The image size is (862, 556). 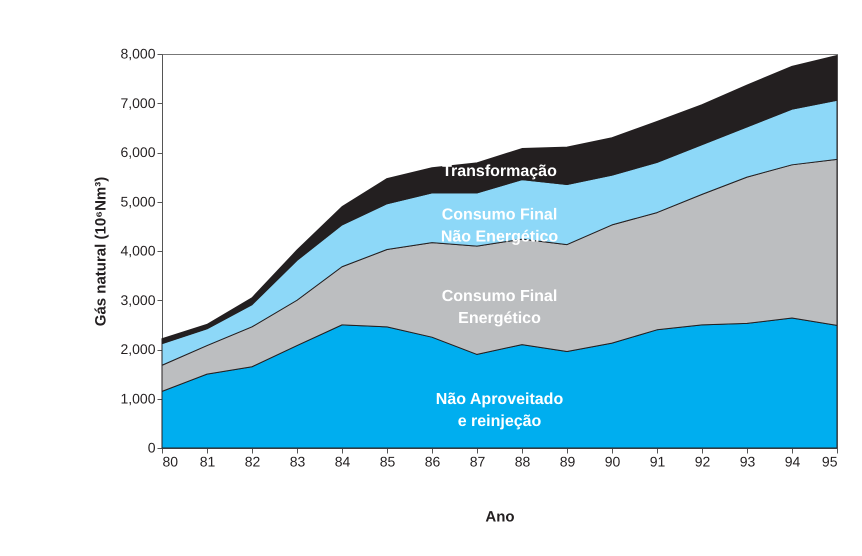 I want to click on x-tick-label: 80, so click(x=170, y=462).